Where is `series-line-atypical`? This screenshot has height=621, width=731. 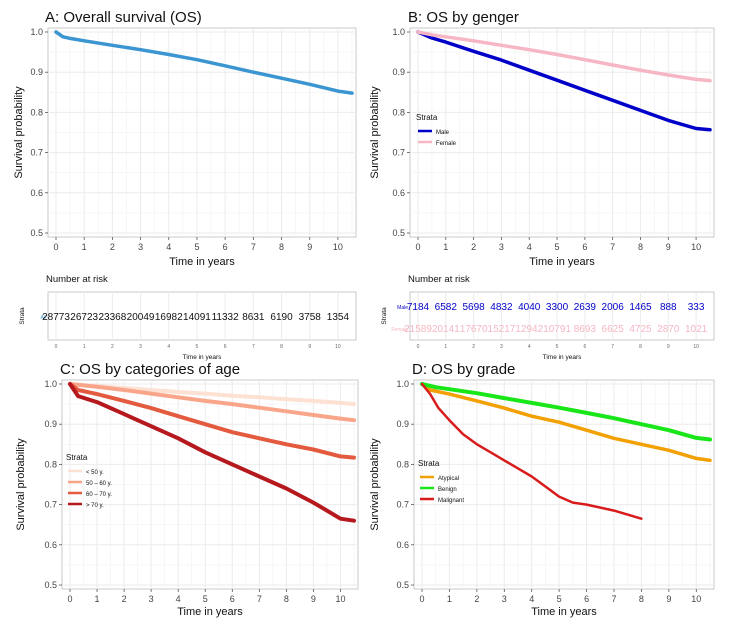
series-line-atypical is located at coordinates (566, 422).